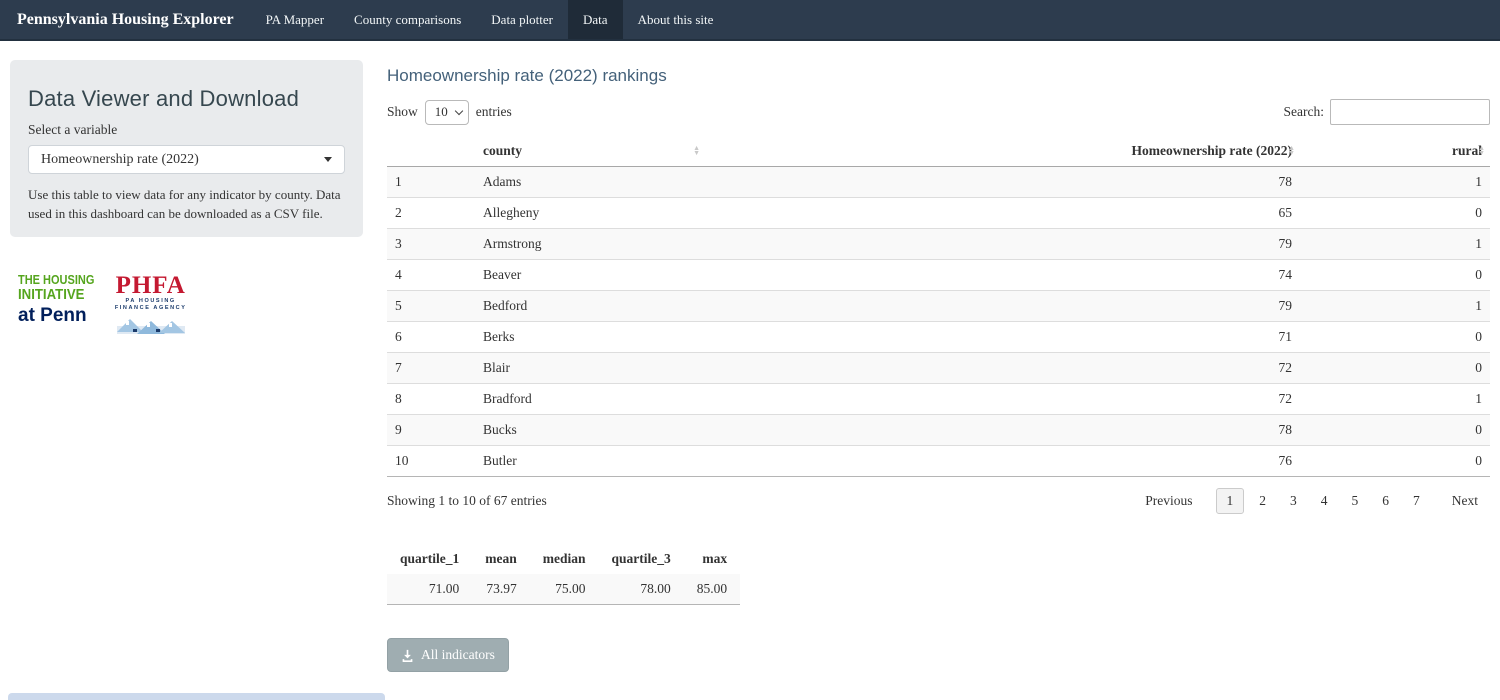  Describe the element at coordinates (1002, 337) in the screenshot. I see `cell-rate: 71` at that location.